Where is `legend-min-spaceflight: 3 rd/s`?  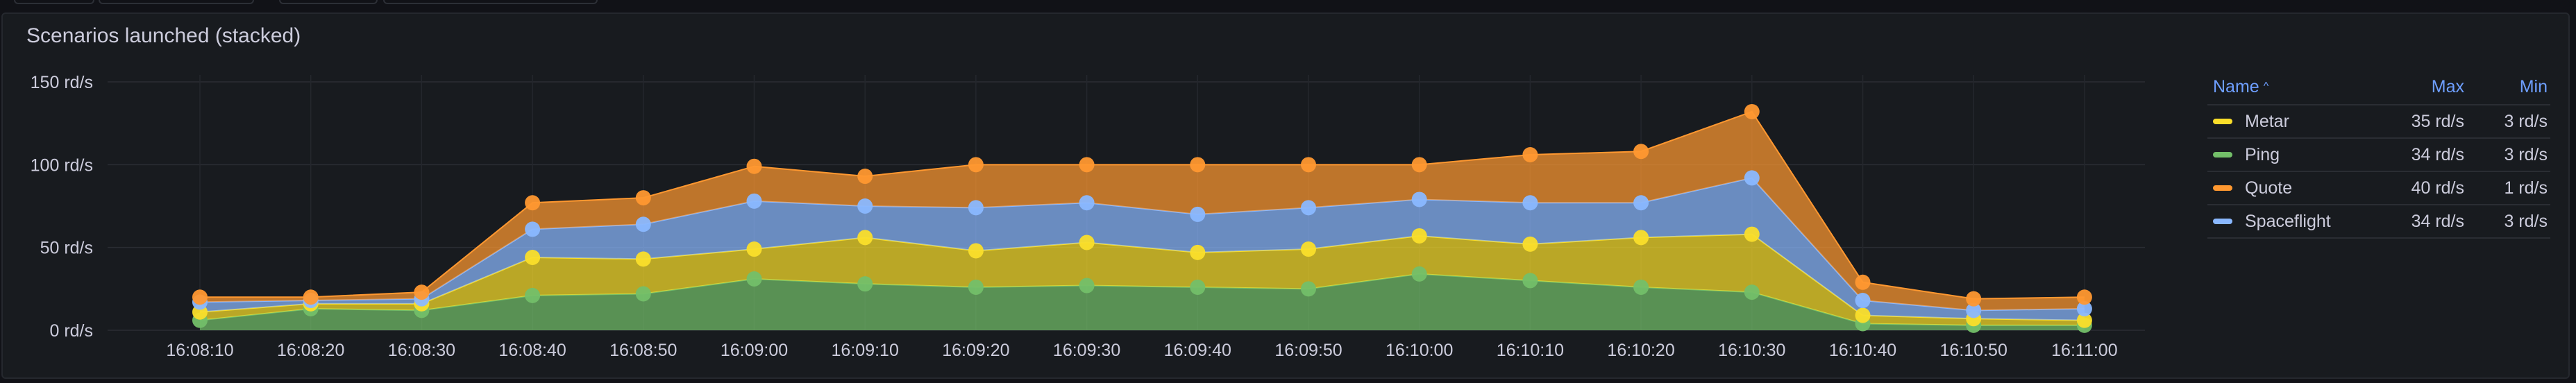 legend-min-spaceflight: 3 rd/s is located at coordinates (2526, 221).